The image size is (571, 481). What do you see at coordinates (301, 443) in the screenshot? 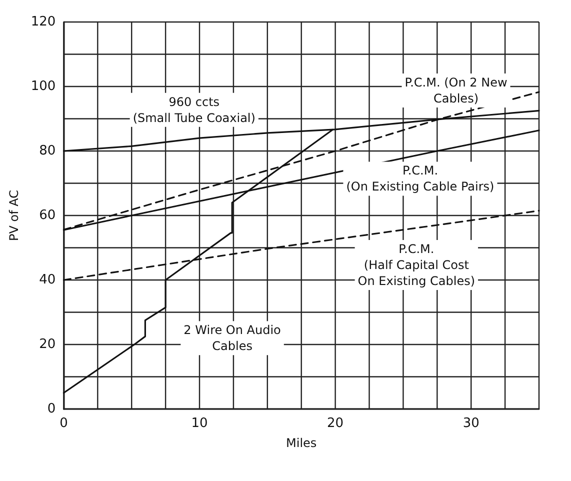
I see `x-axis-title: Miles` at bounding box center [301, 443].